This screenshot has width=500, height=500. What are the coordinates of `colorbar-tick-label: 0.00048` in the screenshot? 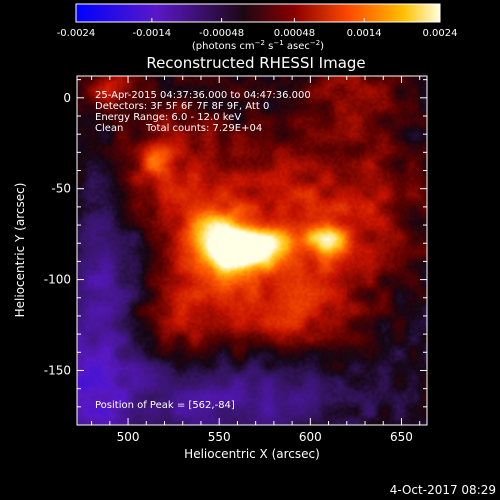 It's located at (294, 33).